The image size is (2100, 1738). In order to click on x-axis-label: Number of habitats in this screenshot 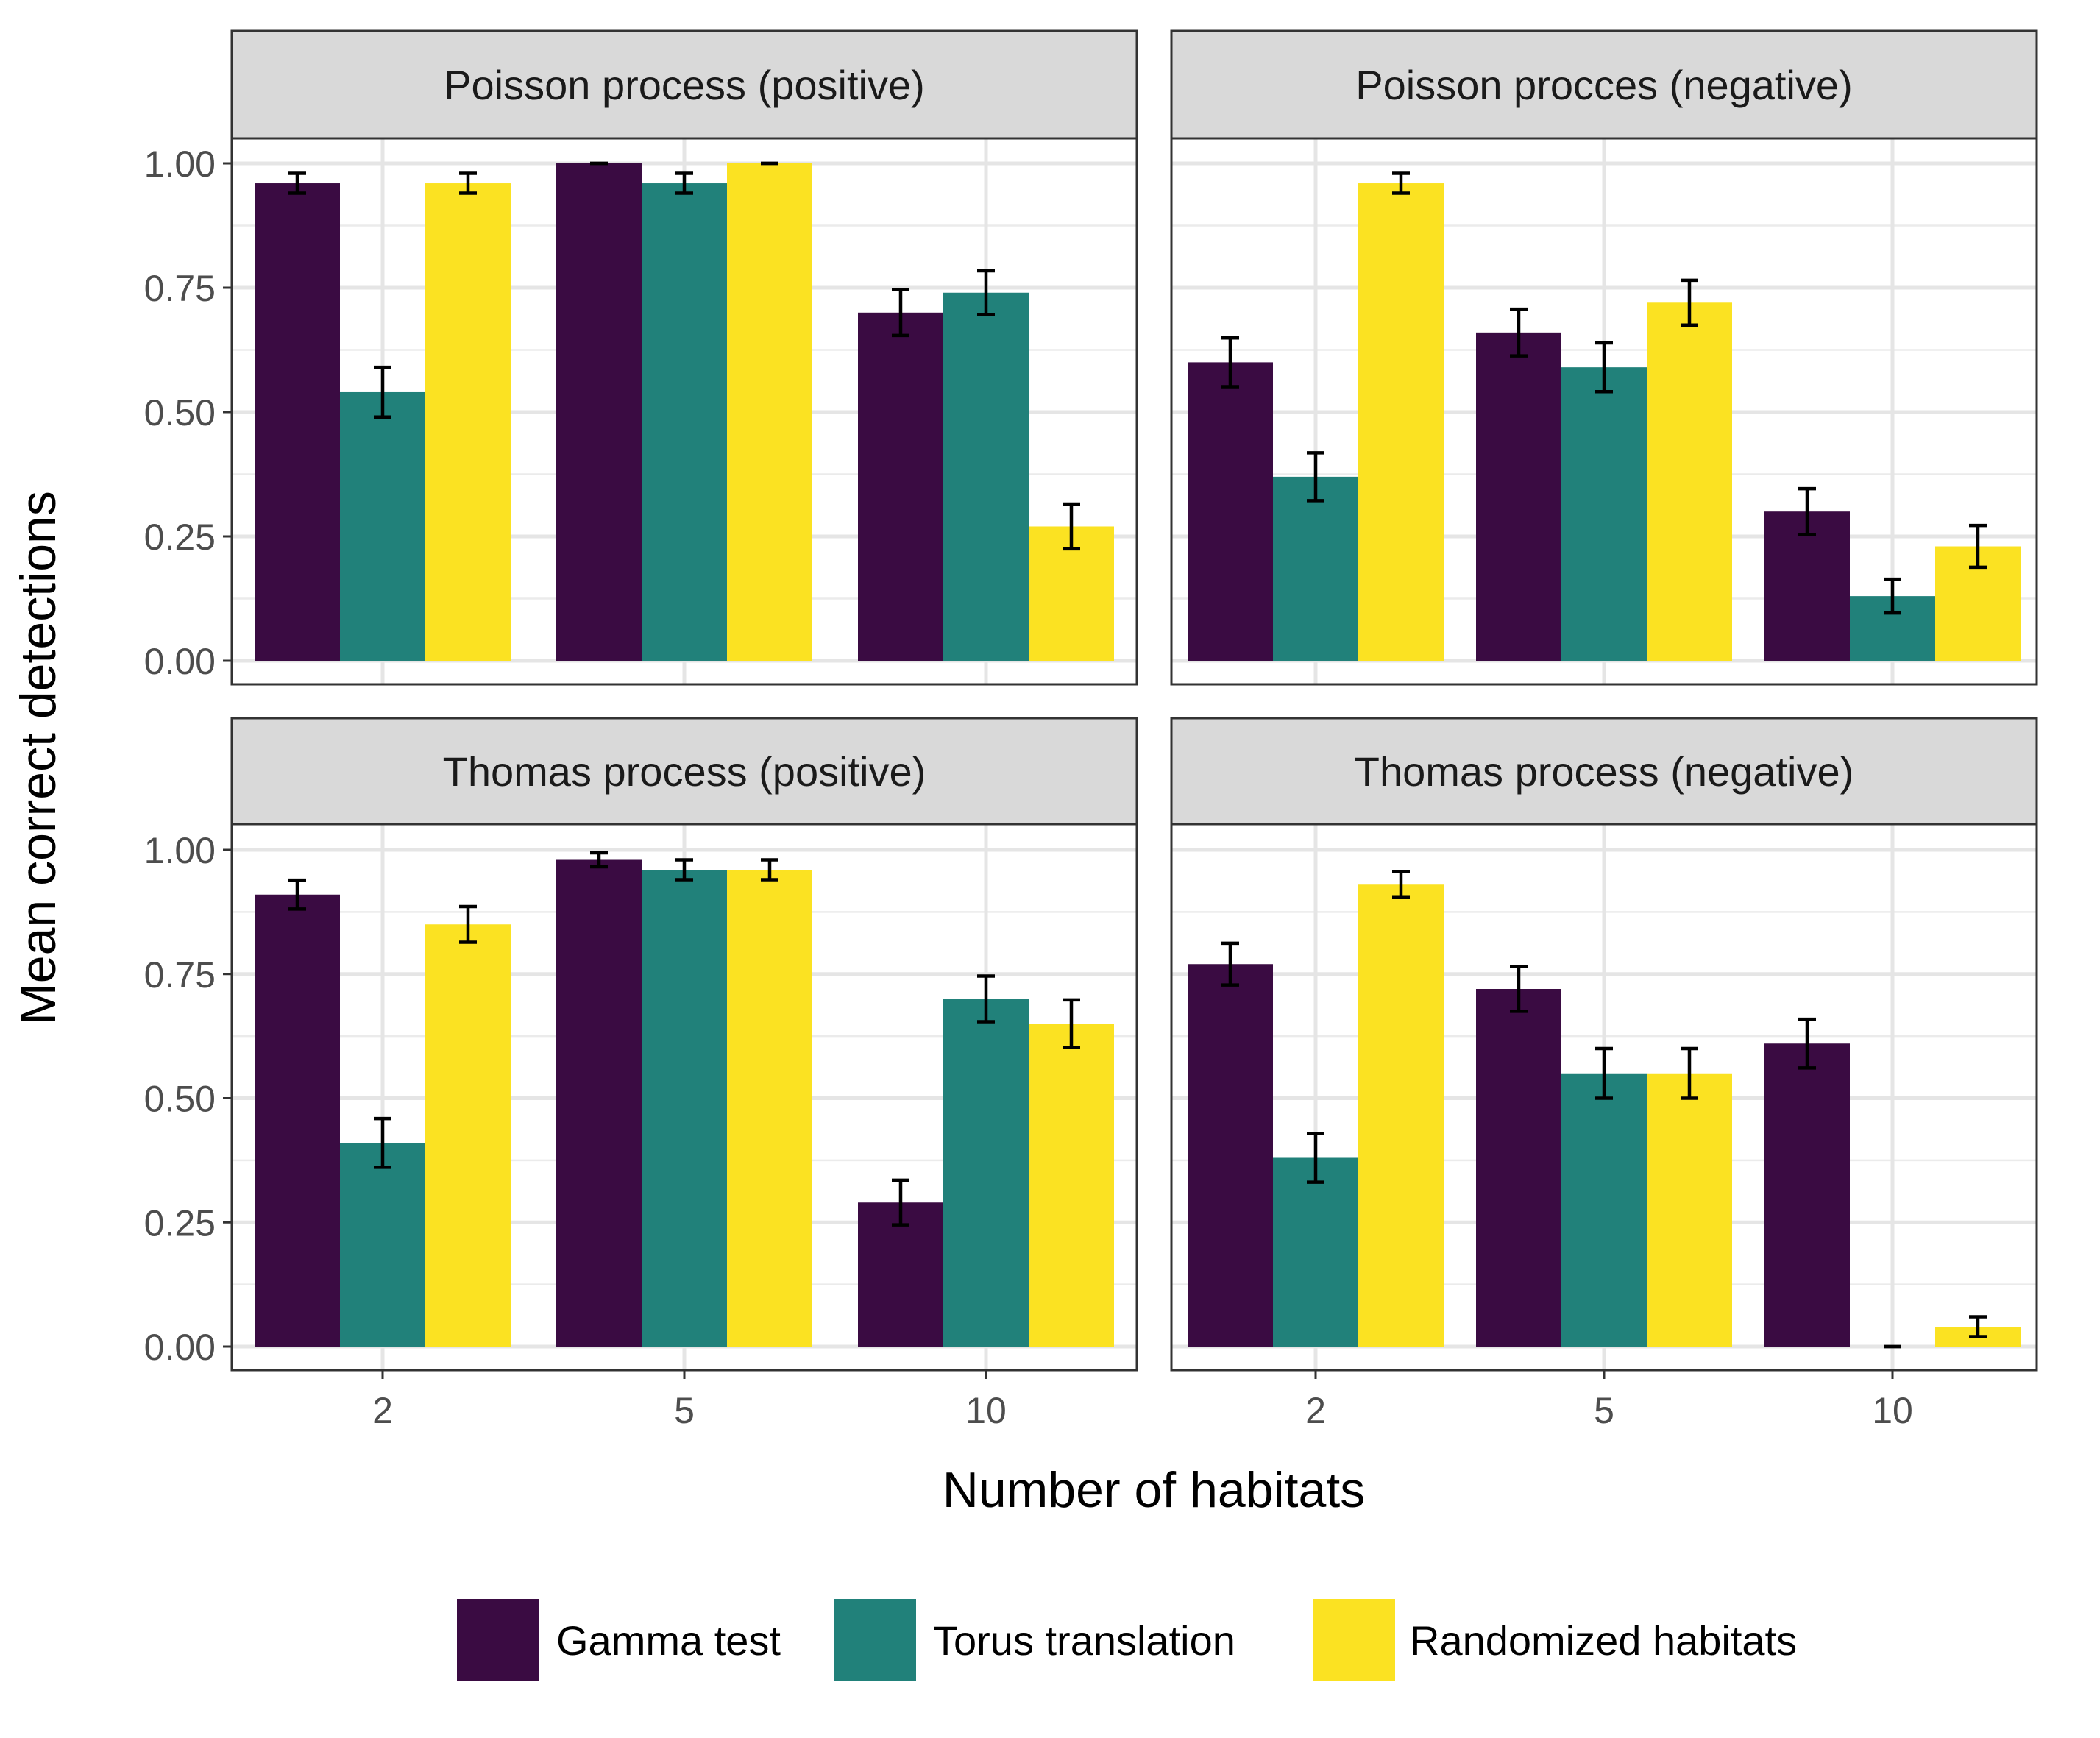, I will do `click(1155, 1490)`.